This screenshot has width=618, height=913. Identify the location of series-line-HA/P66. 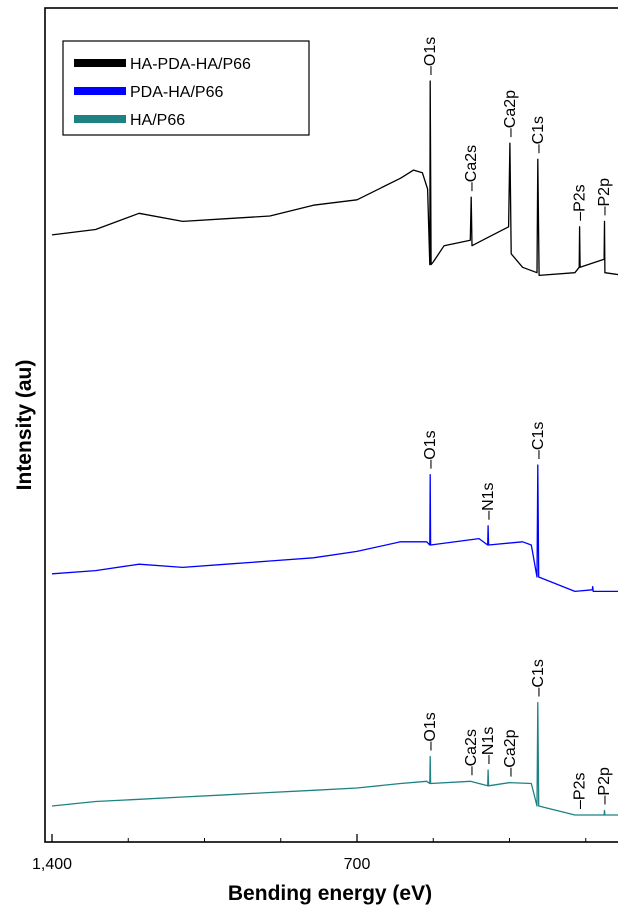
(334, 758).